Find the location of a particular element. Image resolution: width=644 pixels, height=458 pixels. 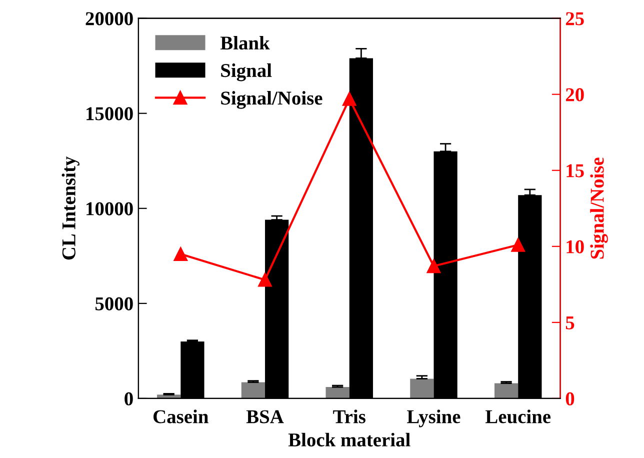

legend-label: Signal is located at coordinates (246, 72).